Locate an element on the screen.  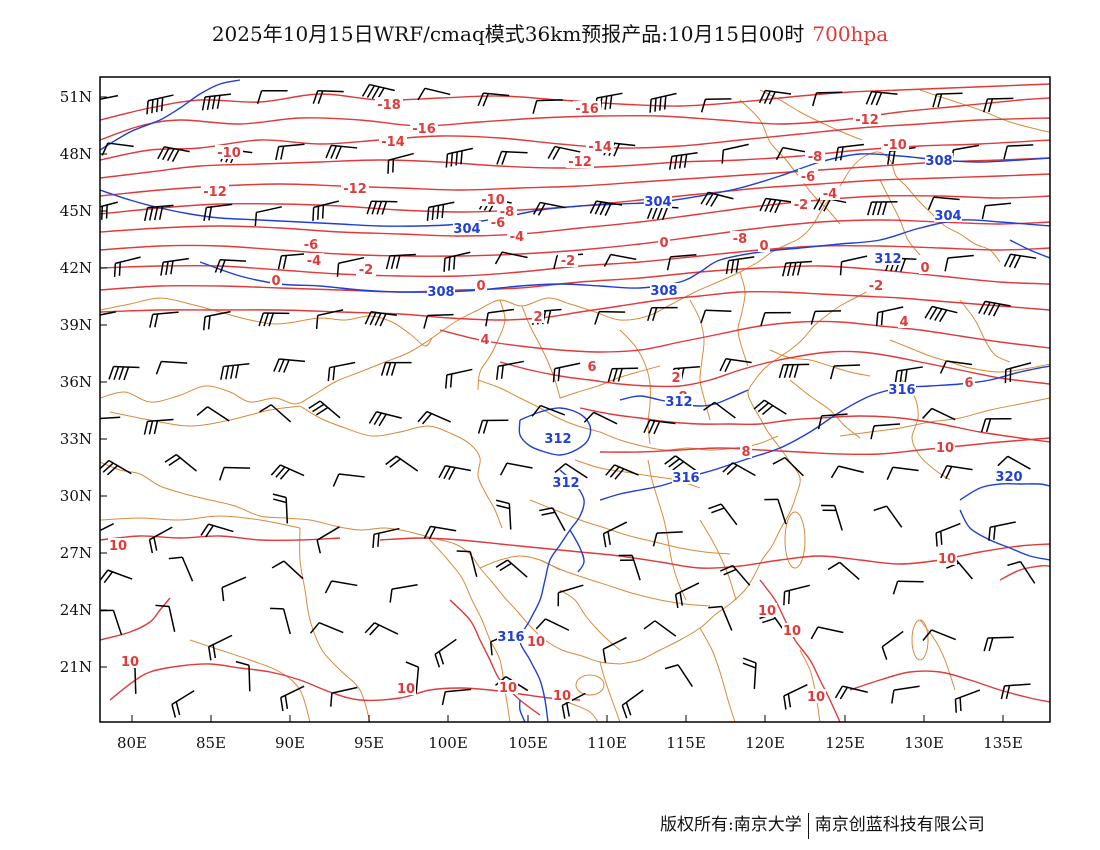
lat-tick-label: 24N is located at coordinates (76, 610).